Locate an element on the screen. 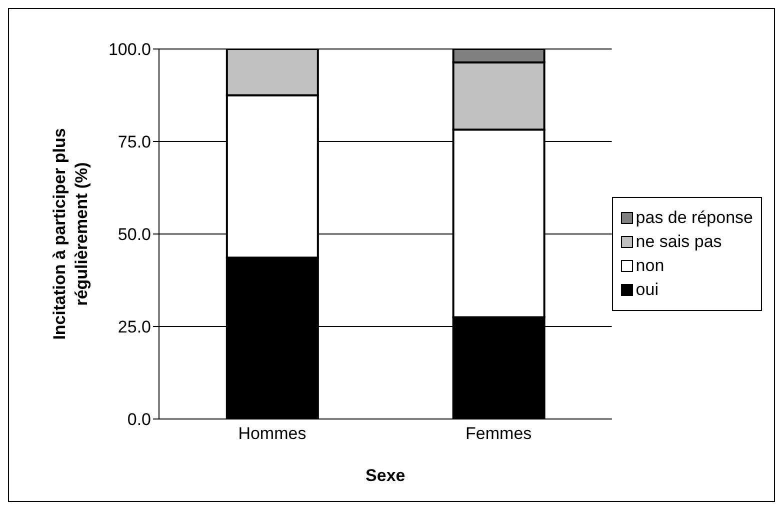 The width and height of the screenshot is (783, 510). y-tick-label: 50.0 is located at coordinates (134, 234).